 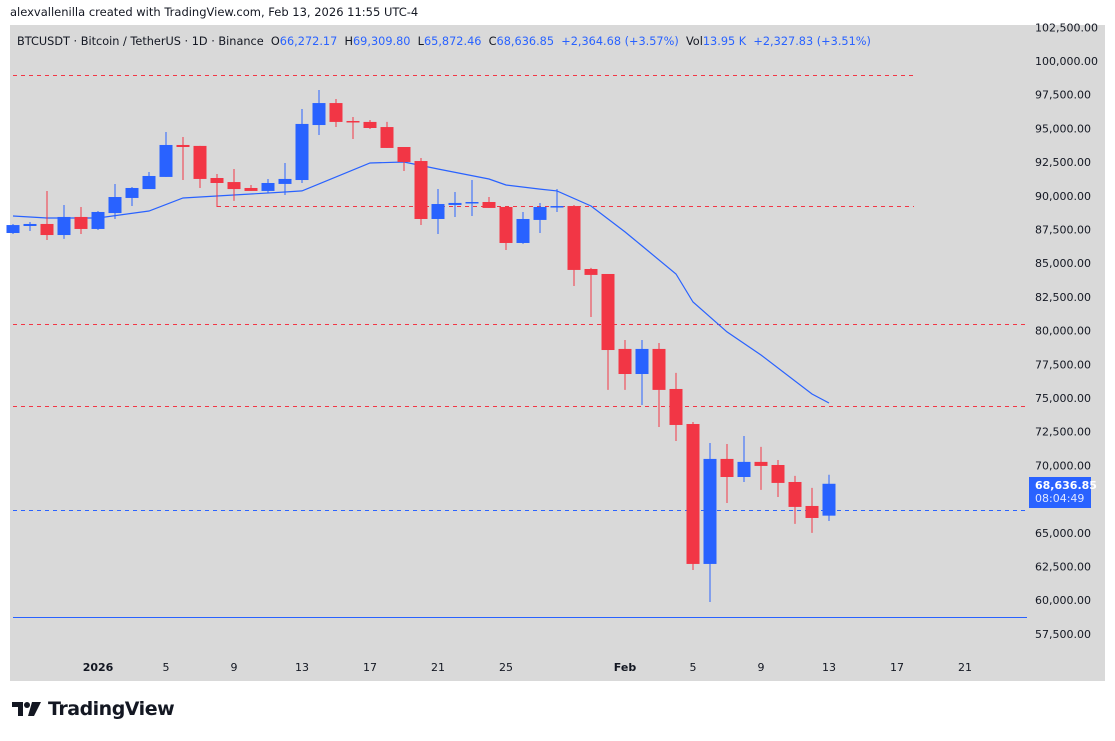 I want to click on tradingview-logo-text: TradingView, so click(x=111, y=709).